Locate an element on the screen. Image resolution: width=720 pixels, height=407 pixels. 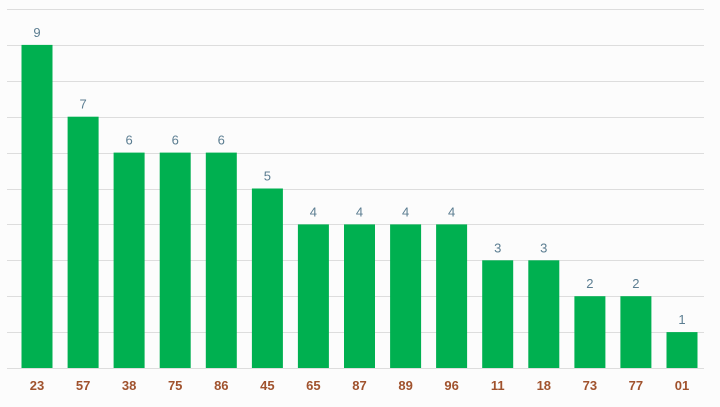
x-tick-label-45: 45 is located at coordinates (267, 385).